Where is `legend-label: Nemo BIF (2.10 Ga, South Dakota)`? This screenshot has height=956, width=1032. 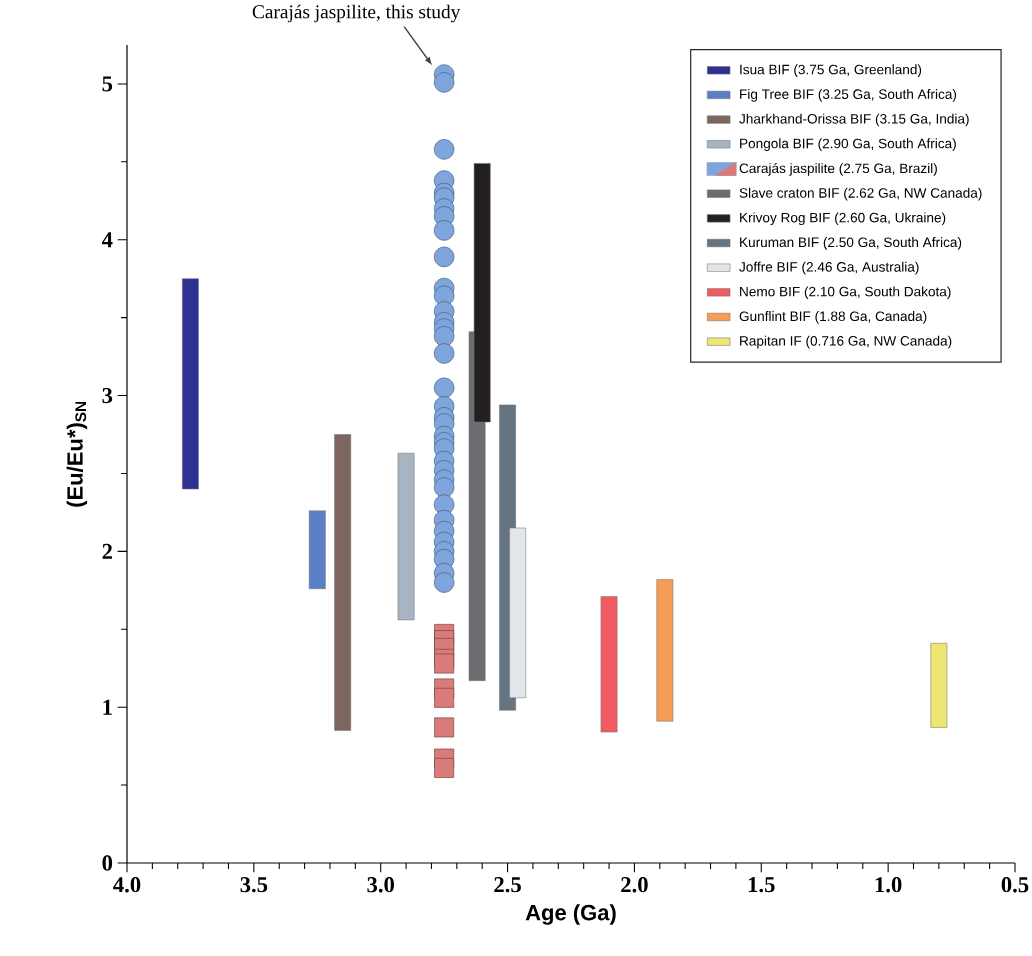
legend-label: Nemo BIF (2.10 Ga, South Dakota) is located at coordinates (845, 293).